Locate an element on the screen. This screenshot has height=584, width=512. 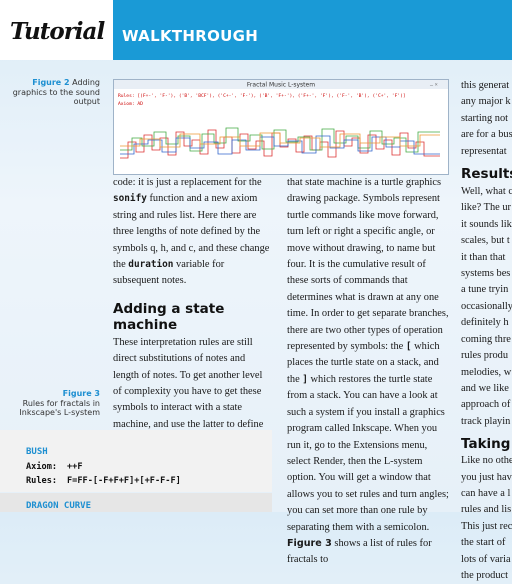
code-run: duration is located at coordinates (151, 265).